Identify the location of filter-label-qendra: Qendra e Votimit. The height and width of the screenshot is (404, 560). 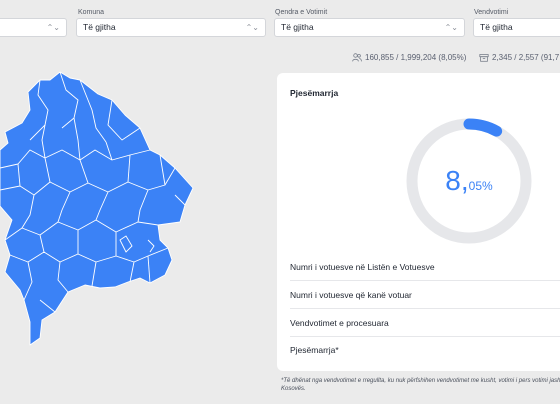
(301, 12).